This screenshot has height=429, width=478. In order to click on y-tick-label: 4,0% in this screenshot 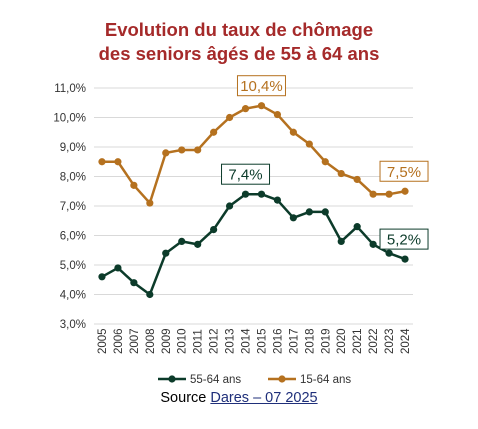, I will do `click(73, 296)`.